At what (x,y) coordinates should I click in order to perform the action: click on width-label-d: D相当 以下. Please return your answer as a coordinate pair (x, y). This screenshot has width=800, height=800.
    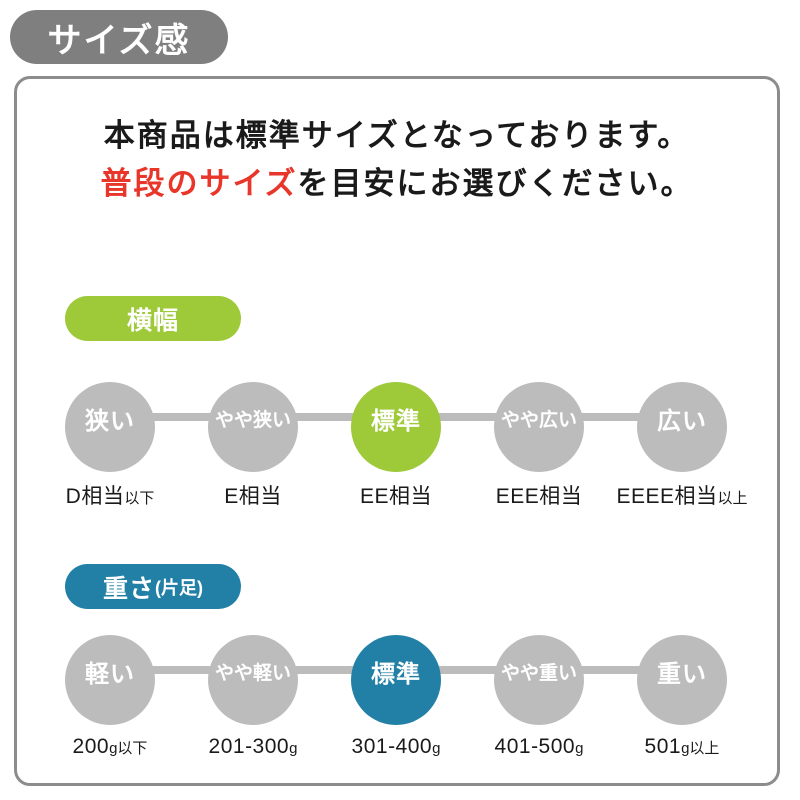
    Looking at the image, I should click on (110, 496).